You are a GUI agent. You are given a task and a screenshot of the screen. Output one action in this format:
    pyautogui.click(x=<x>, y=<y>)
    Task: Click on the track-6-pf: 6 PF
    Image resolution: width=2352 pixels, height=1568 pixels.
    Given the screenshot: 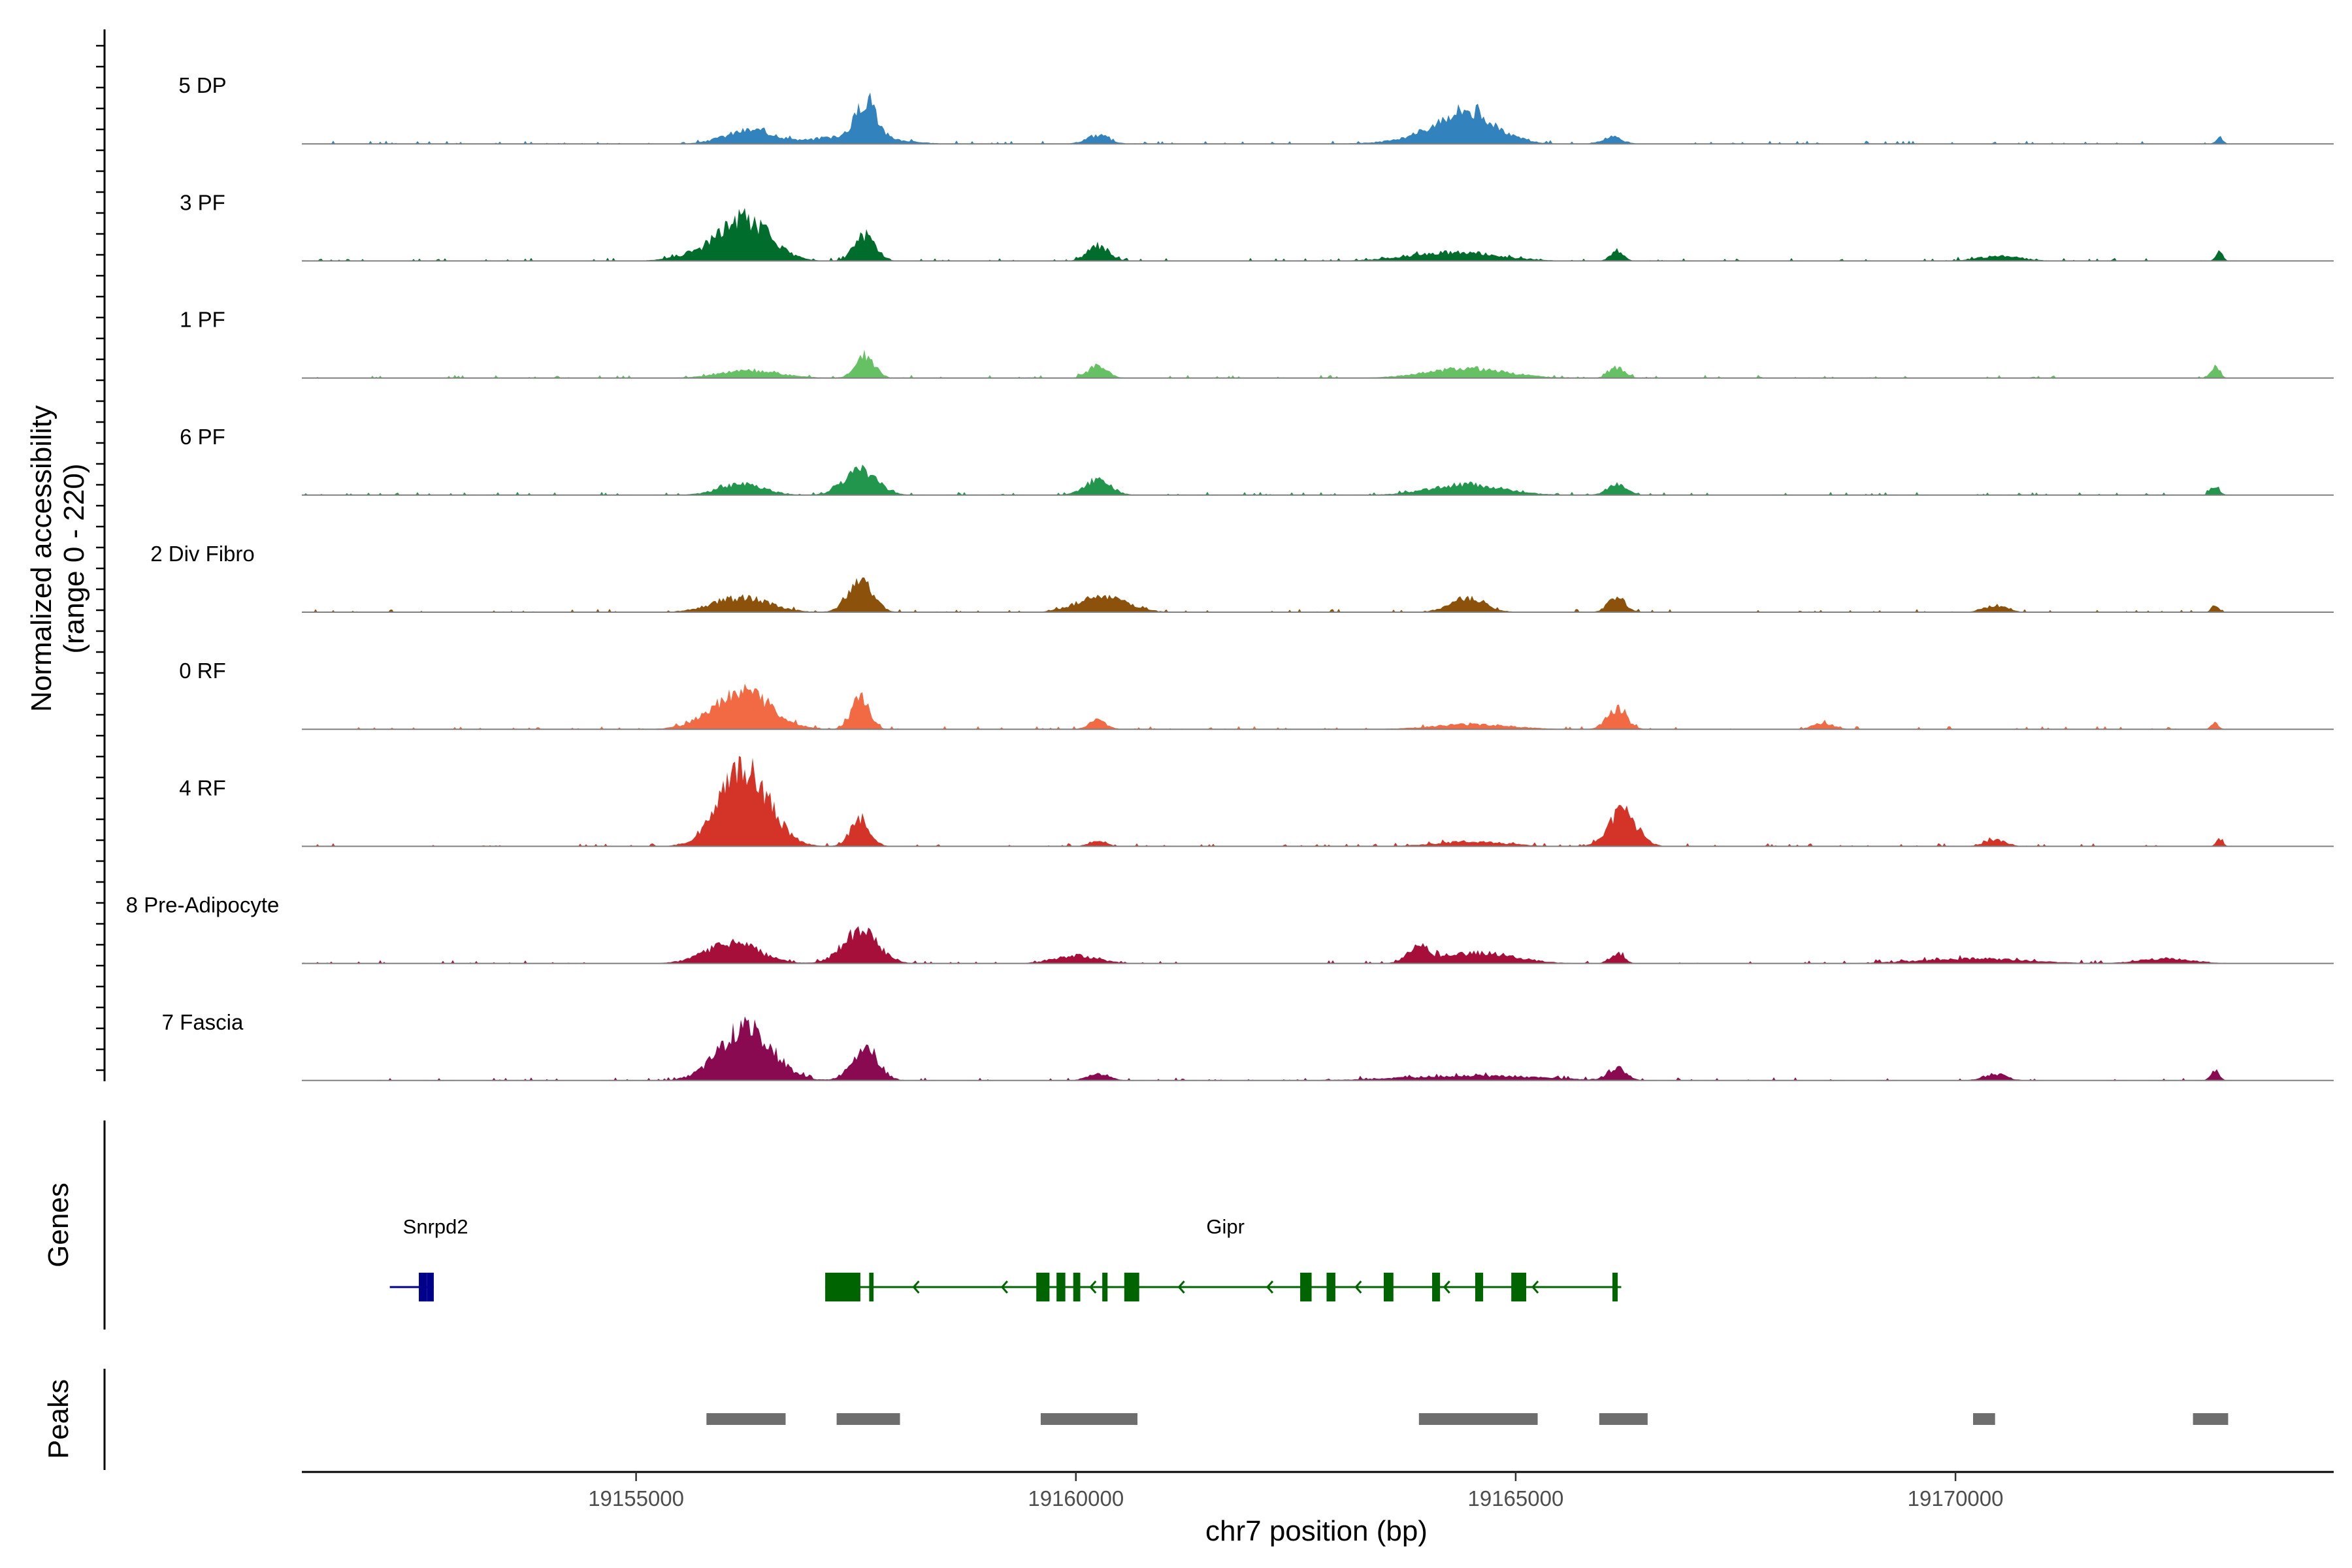 What is the action you would take?
    pyautogui.click(x=1257, y=460)
    